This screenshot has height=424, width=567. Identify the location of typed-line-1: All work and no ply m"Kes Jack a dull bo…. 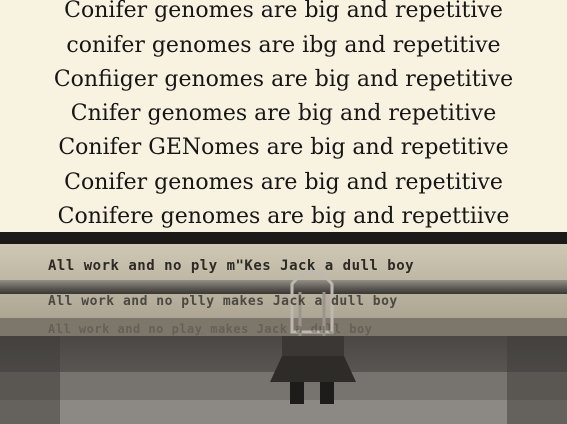
(231, 266).